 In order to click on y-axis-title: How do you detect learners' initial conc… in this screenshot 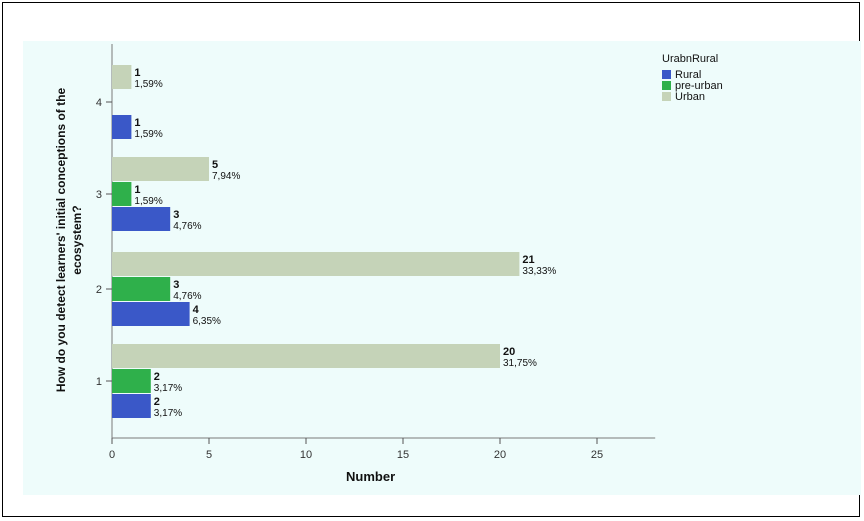, I will do `click(69, 240)`.